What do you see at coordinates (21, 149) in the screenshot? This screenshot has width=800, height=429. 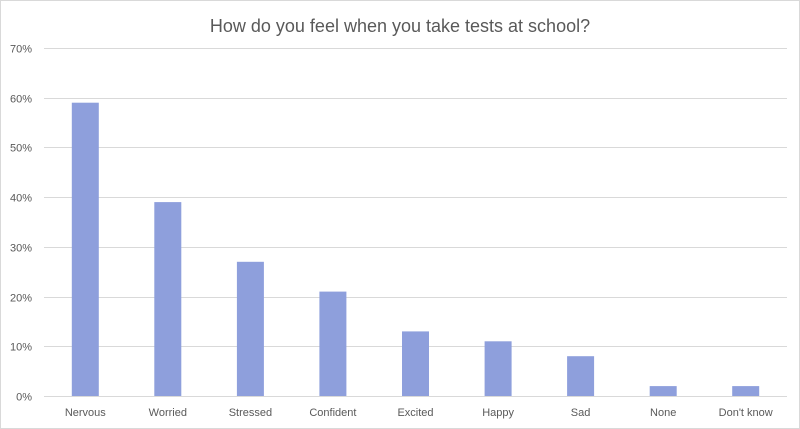 I see `y-tick-label: 50%` at bounding box center [21, 149].